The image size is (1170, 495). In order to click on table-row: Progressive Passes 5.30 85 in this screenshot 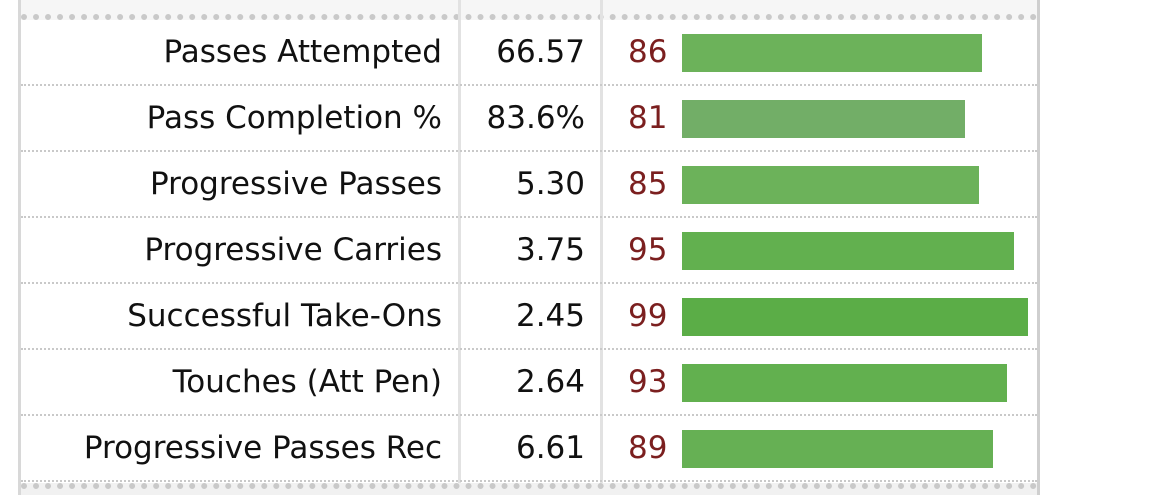, I will do `click(529, 185)`.